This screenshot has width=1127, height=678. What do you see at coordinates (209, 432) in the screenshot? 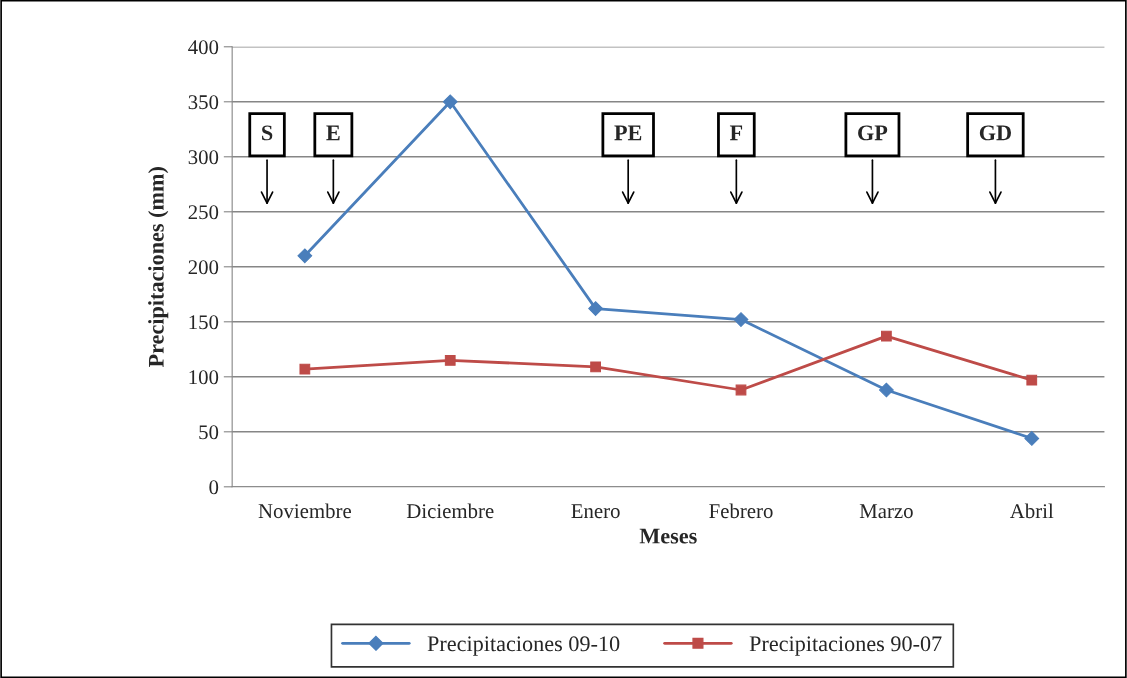
I see `y-tick-label: 50` at bounding box center [209, 432].